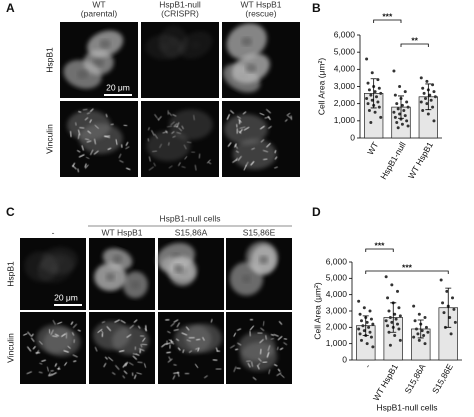  What do you see at coordinates (99, 13) in the screenshot?
I see `column-header: (parental)` at bounding box center [99, 13].